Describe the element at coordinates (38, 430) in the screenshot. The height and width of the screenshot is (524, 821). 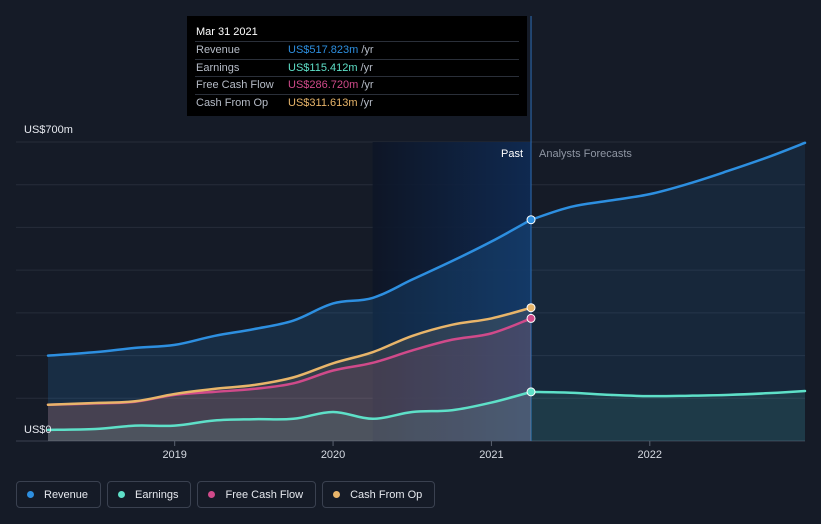
I see `y-axis-bottom-label: US$0` at that location.